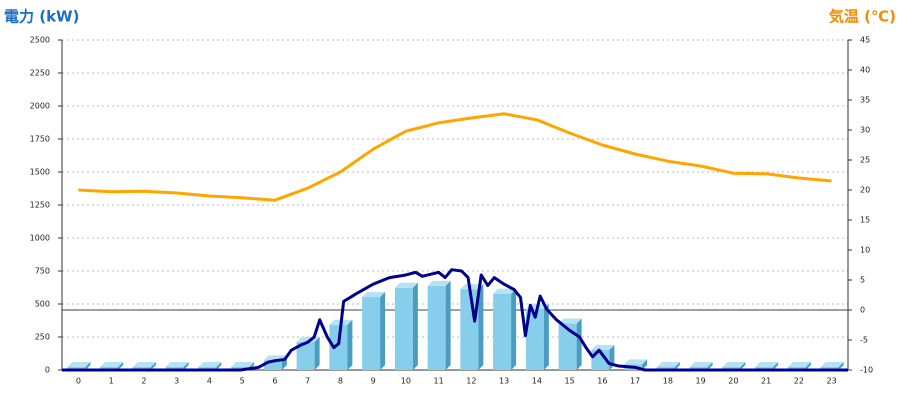 This screenshot has height=404, width=900. I want to click on y-tick-label: 1250, so click(40, 205).